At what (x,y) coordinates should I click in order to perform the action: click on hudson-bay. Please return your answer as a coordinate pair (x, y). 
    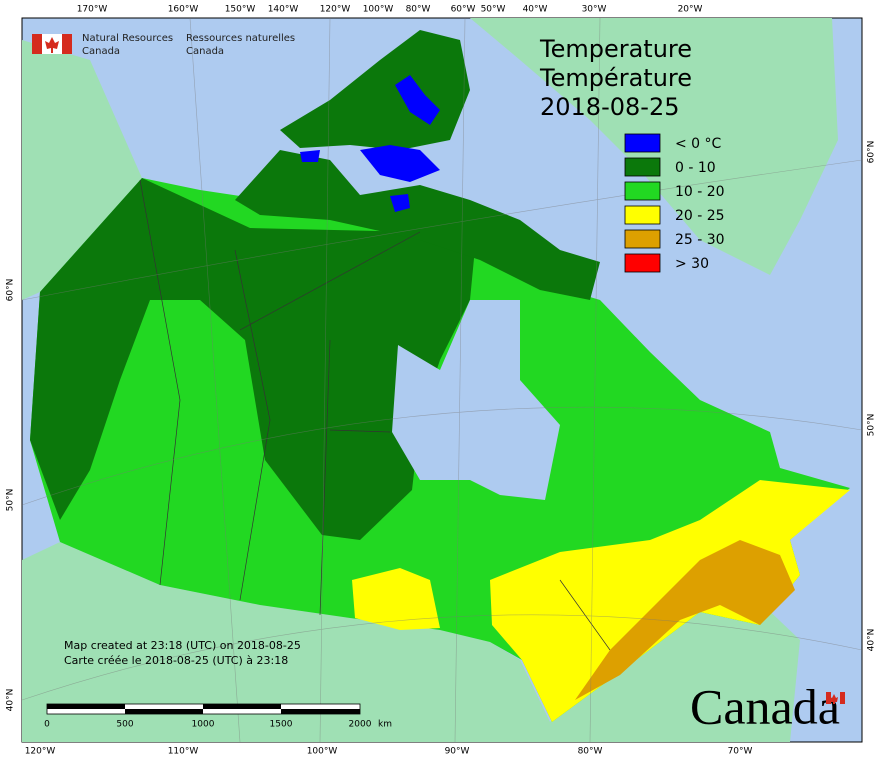
    Looking at the image, I should click on (476, 400).